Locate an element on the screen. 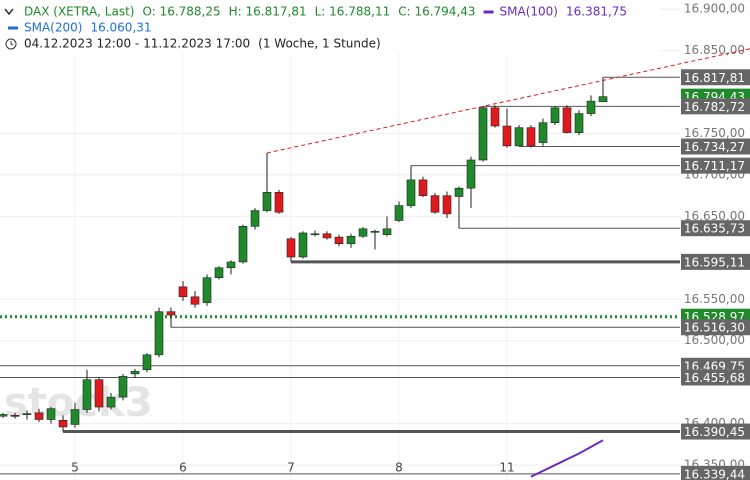 The image size is (750, 480). price-label: 16.516,30 is located at coordinates (714, 328).